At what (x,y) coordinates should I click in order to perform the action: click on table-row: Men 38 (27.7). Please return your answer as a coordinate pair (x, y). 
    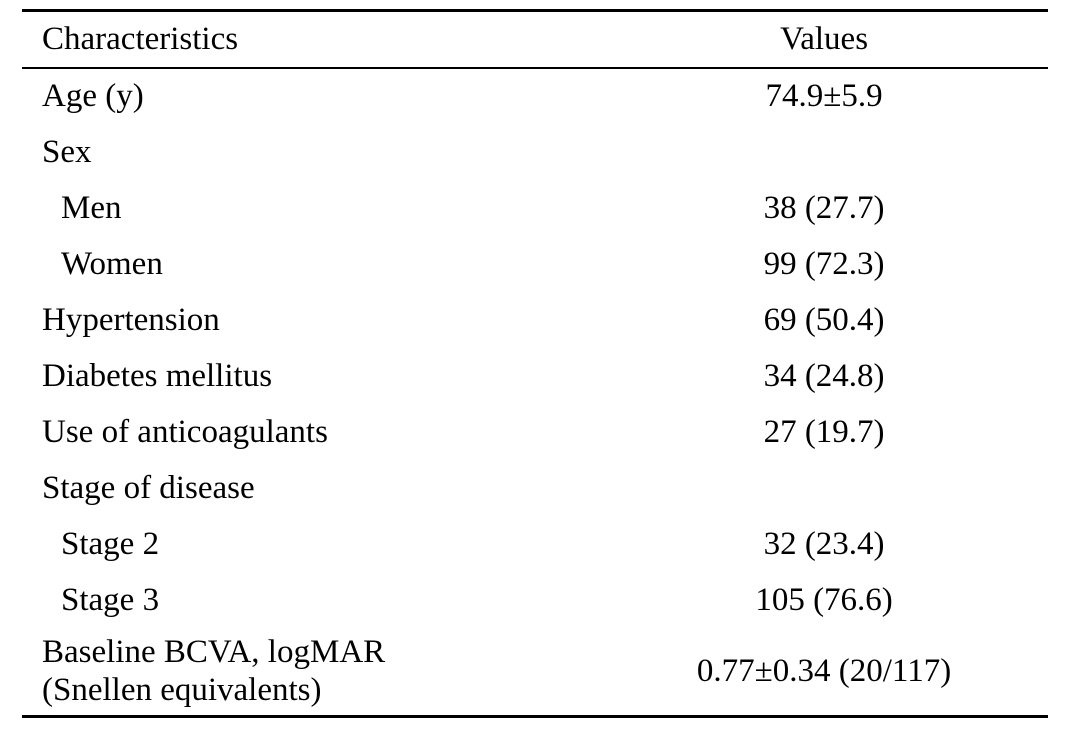
    Looking at the image, I should click on (535, 209).